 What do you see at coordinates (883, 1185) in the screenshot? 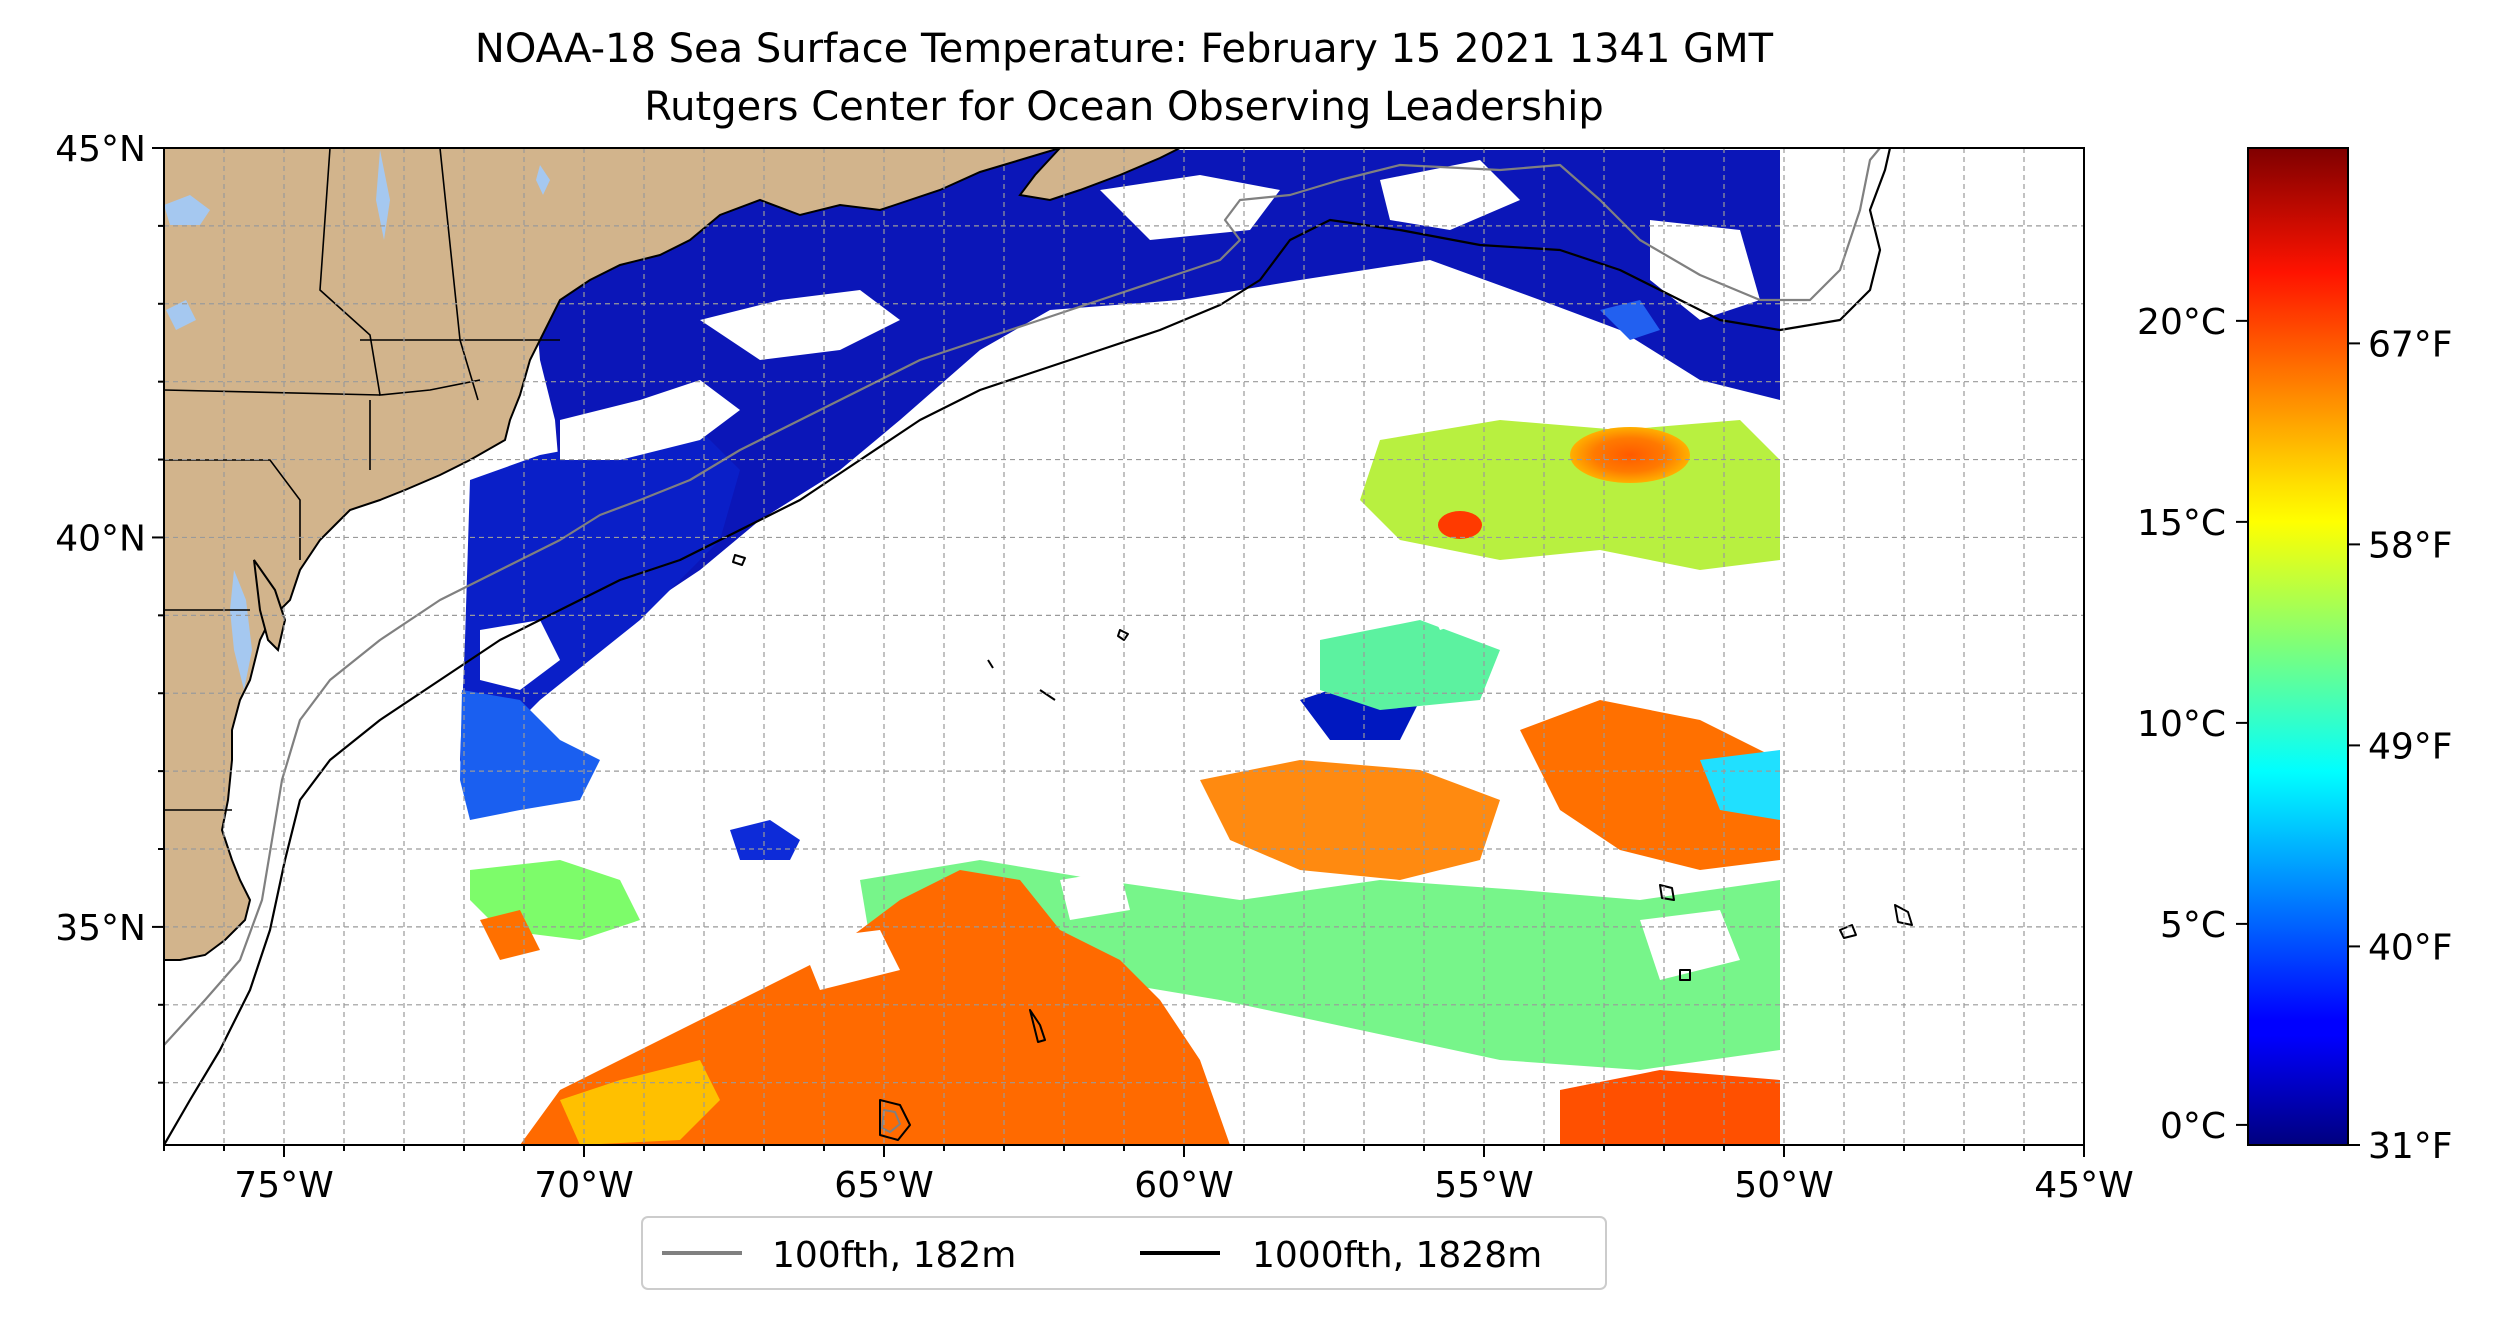
I see `lon-tick-label: 65°W` at bounding box center [883, 1185].